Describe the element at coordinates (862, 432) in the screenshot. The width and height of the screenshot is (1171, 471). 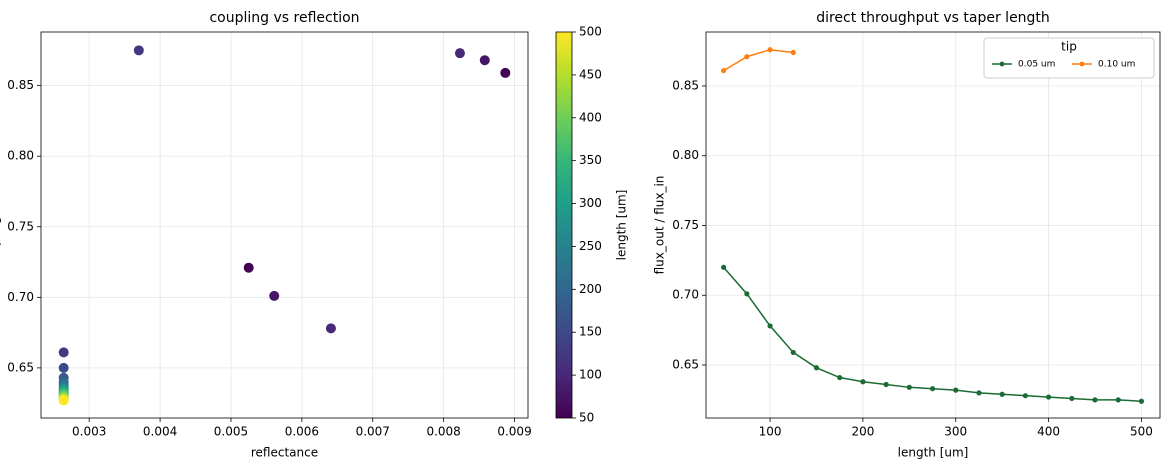
I see `x-tick-label: 200` at that location.